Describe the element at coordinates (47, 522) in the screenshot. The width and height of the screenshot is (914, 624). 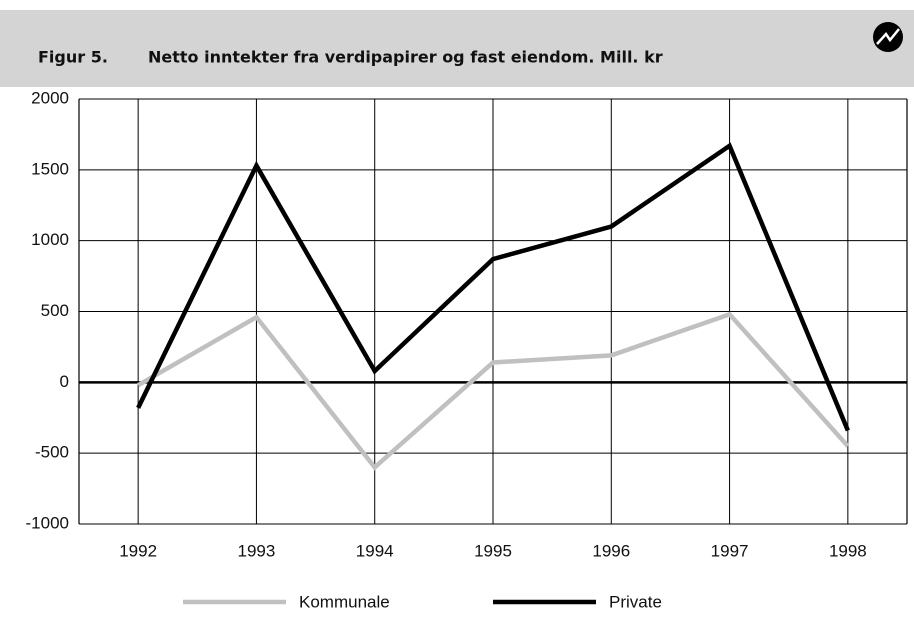
I see `y-tick-label: -1000` at that location.